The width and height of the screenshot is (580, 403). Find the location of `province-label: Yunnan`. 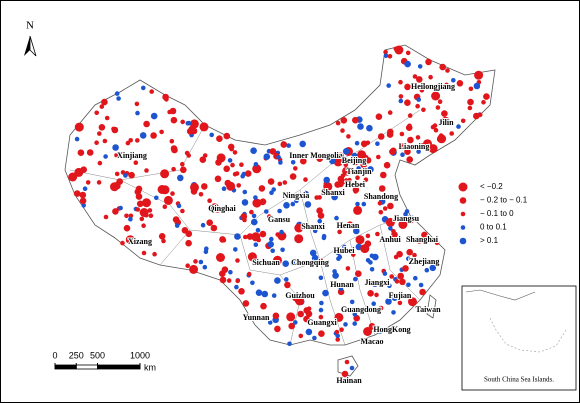

province-label: Yunnan is located at coordinates (256, 317).